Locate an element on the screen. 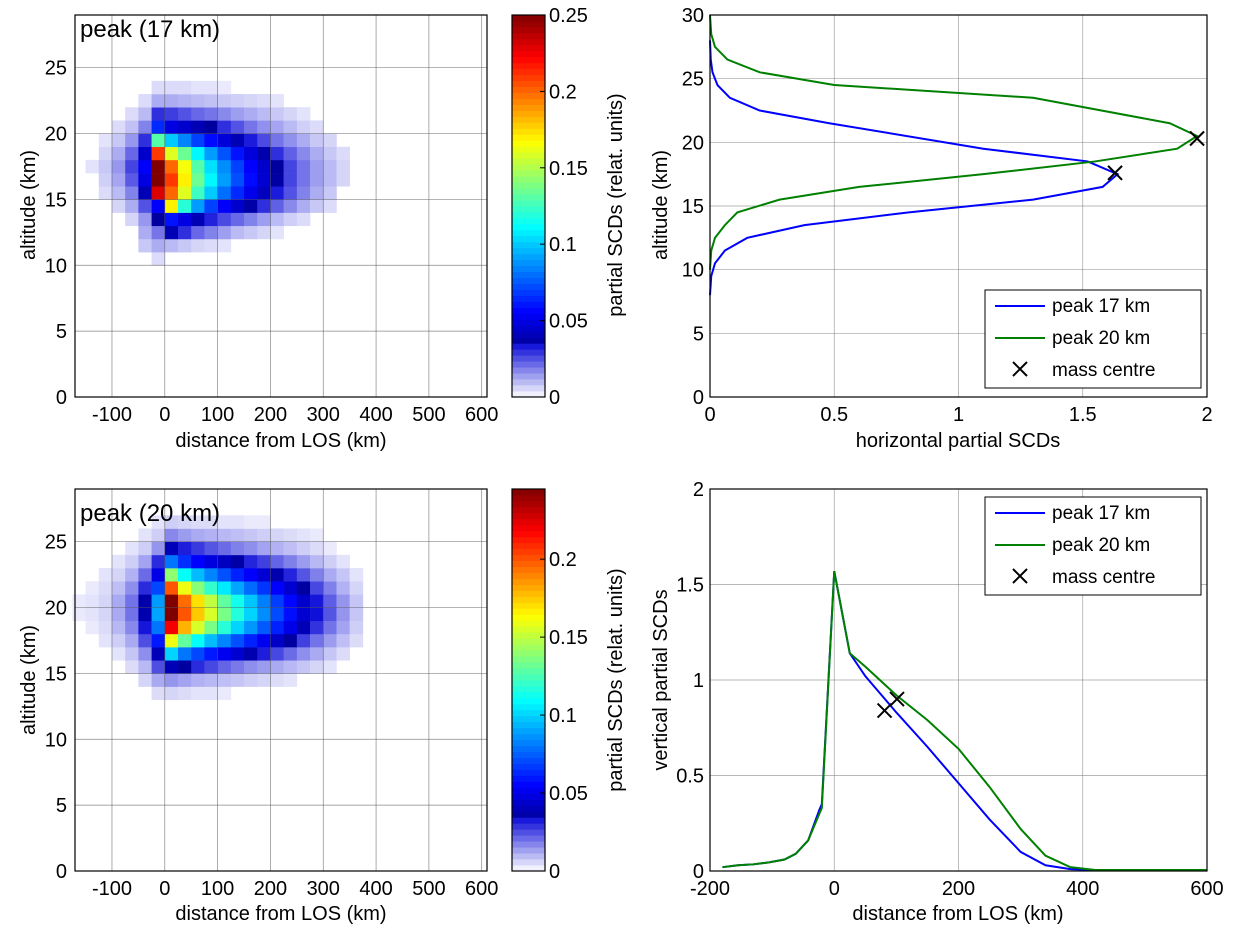 The width and height of the screenshot is (1234, 931). line-4-legend: peak 17 km peak 20 km mass centre is located at coordinates (1093, 546).